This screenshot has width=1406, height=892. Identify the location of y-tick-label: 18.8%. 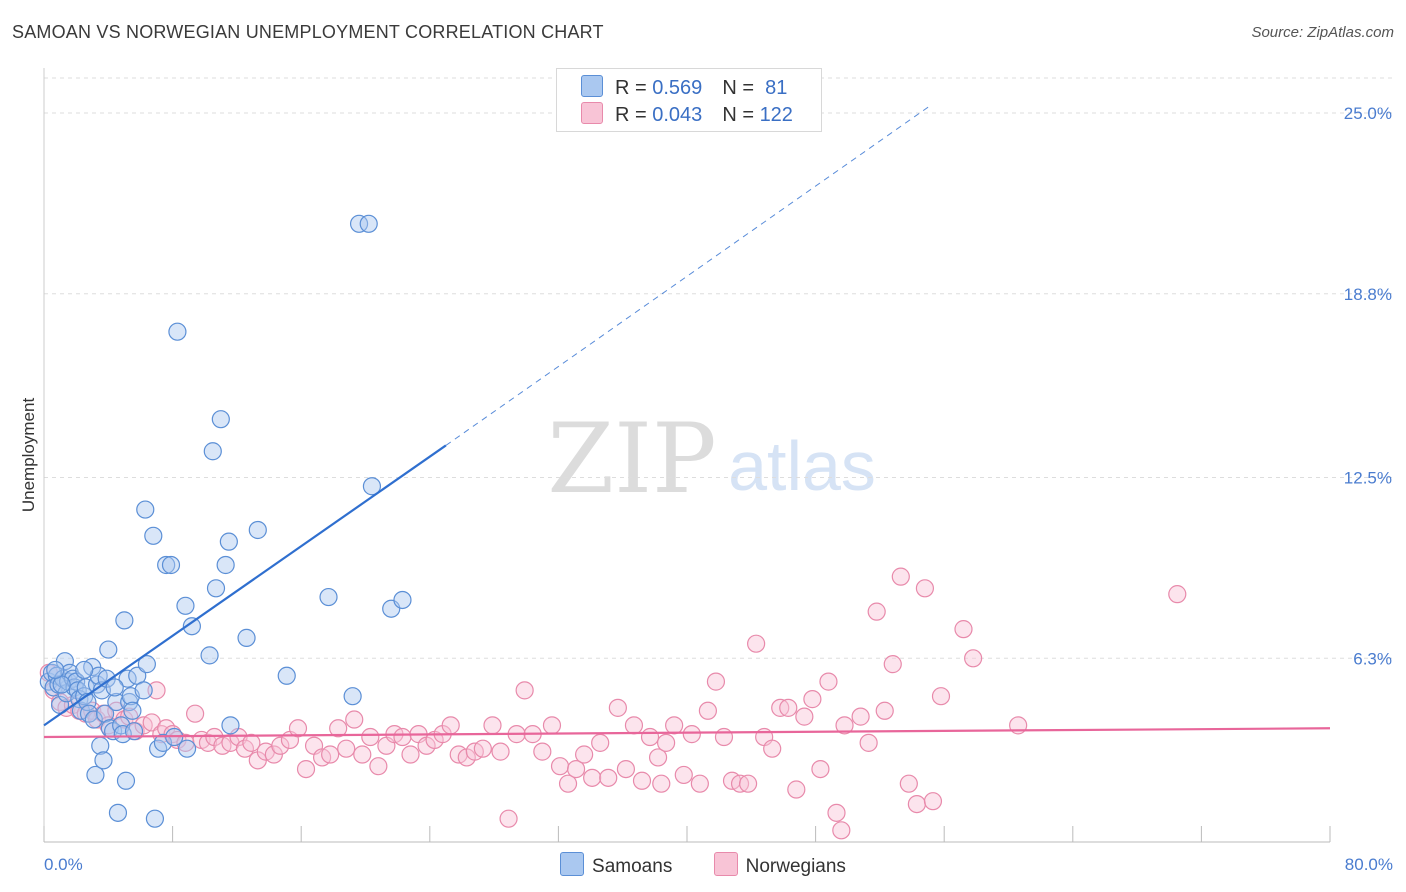
(1368, 294).